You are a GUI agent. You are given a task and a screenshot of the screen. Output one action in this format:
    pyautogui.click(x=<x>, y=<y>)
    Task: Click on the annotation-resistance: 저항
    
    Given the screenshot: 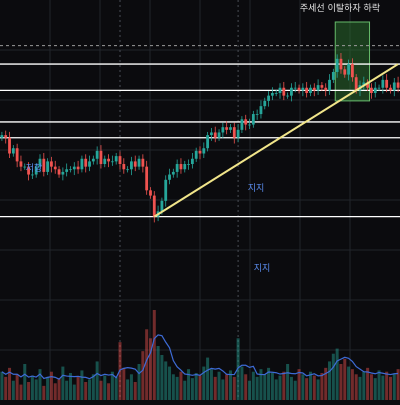 What is the action you would take?
    pyautogui.click(x=34, y=168)
    